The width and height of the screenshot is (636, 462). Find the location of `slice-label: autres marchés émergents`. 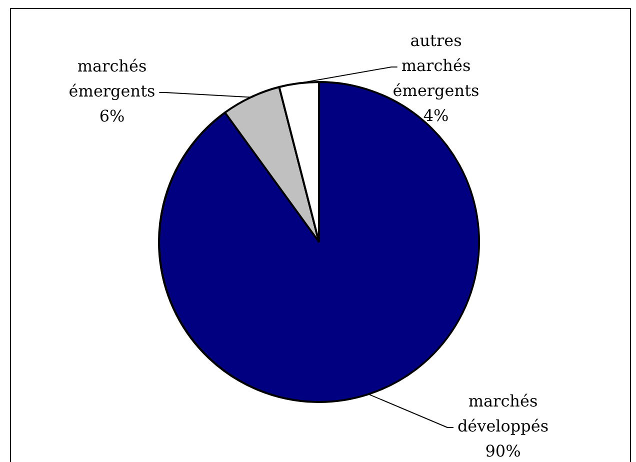

slice-label: autres marchés émergents is located at coordinates (436, 65).